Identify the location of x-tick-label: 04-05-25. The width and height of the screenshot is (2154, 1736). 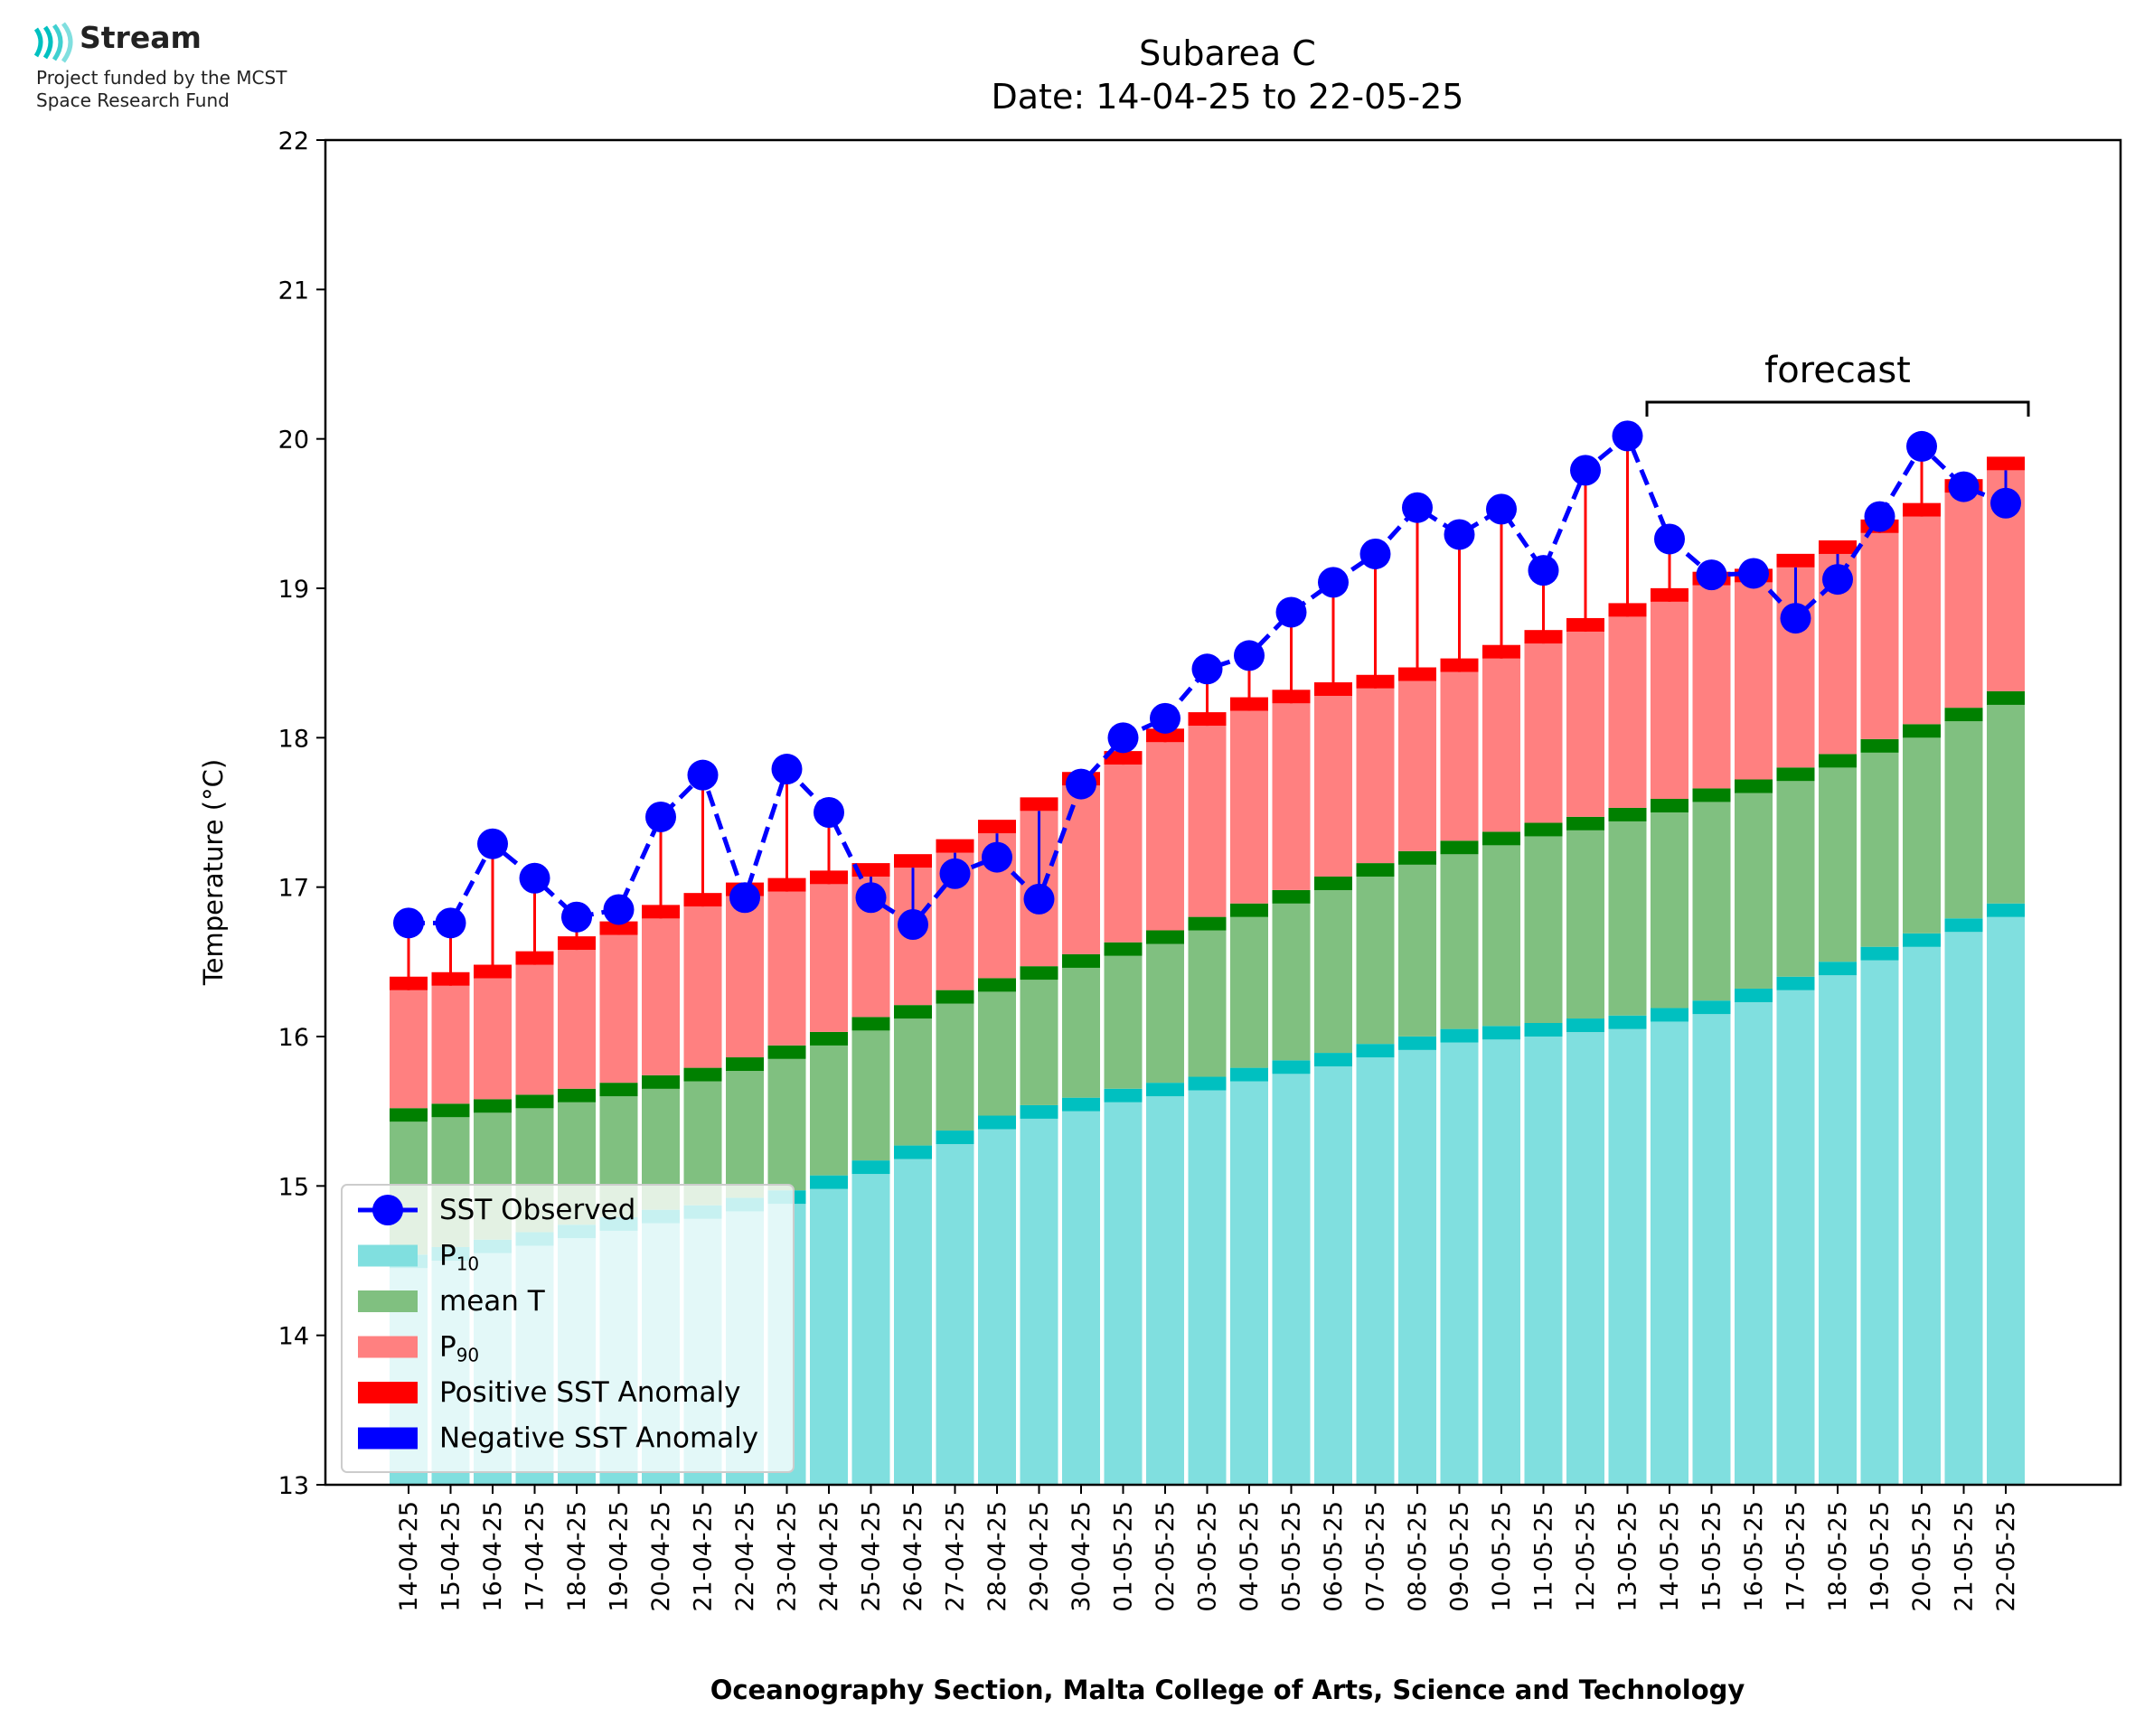
(1250, 1556).